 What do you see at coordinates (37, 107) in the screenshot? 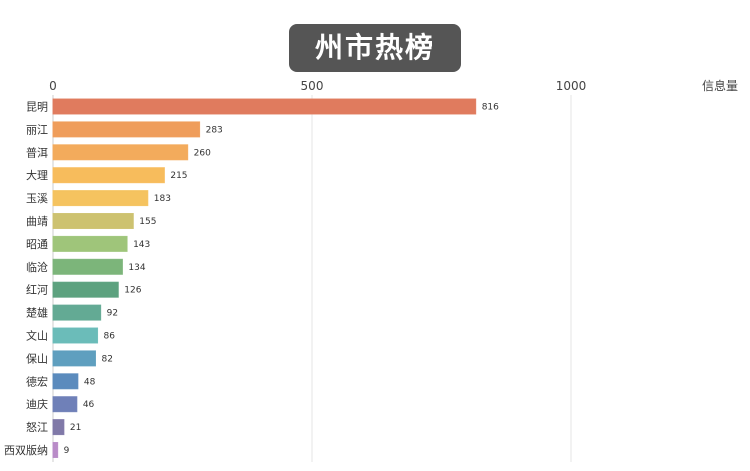
I see `category-label: 昆明` at bounding box center [37, 107].